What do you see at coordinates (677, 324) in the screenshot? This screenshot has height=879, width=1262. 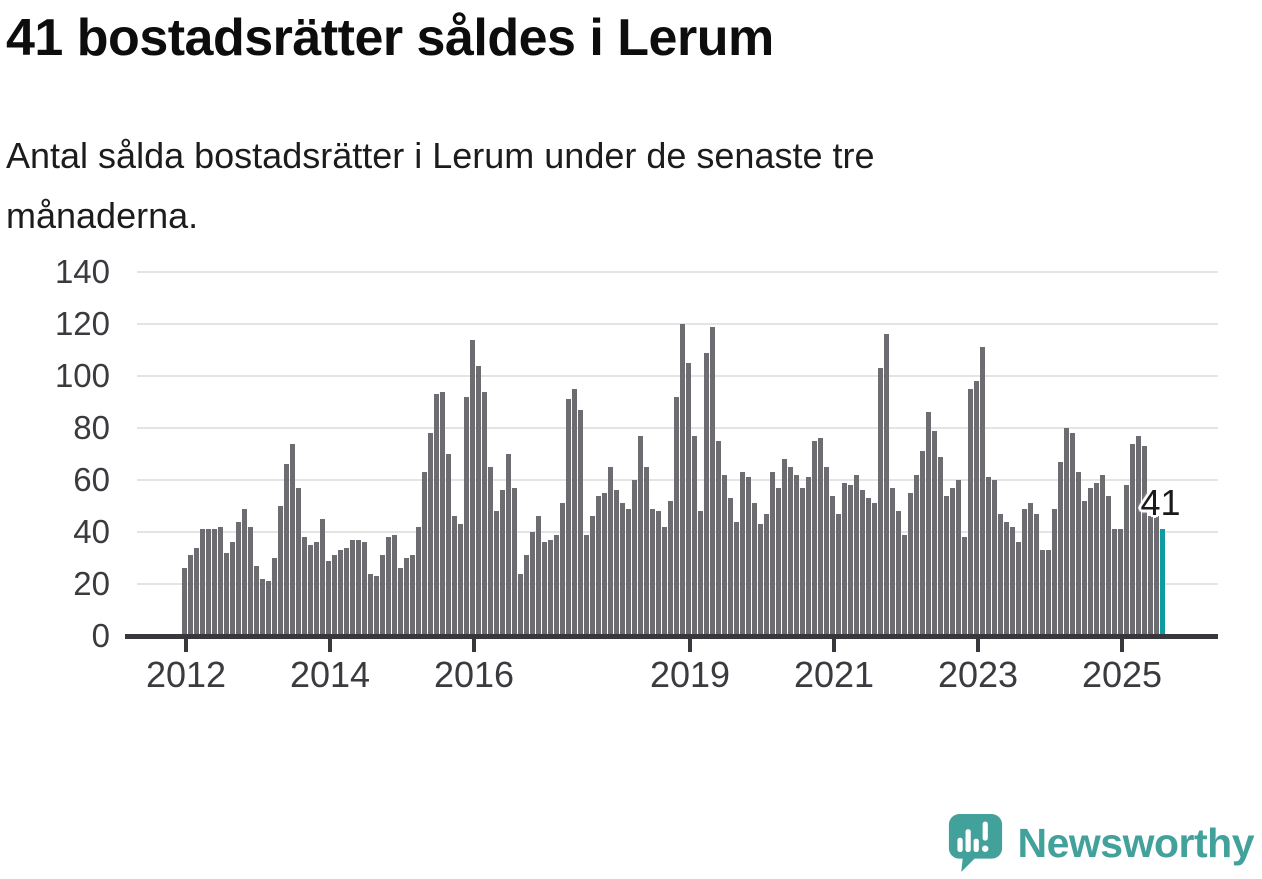 I see `gridline-y120` at bounding box center [677, 324].